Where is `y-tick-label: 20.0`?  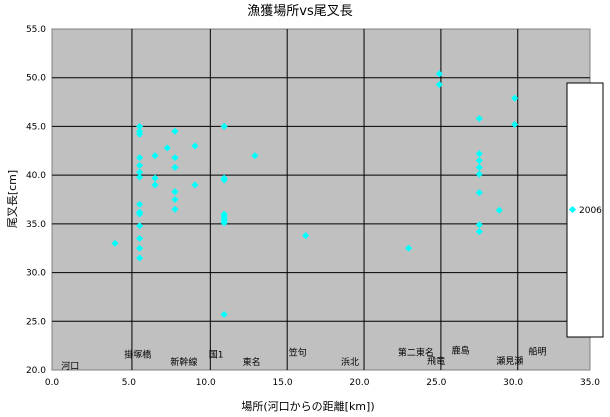
y-tick-label: 20.0 is located at coordinates (36, 371).